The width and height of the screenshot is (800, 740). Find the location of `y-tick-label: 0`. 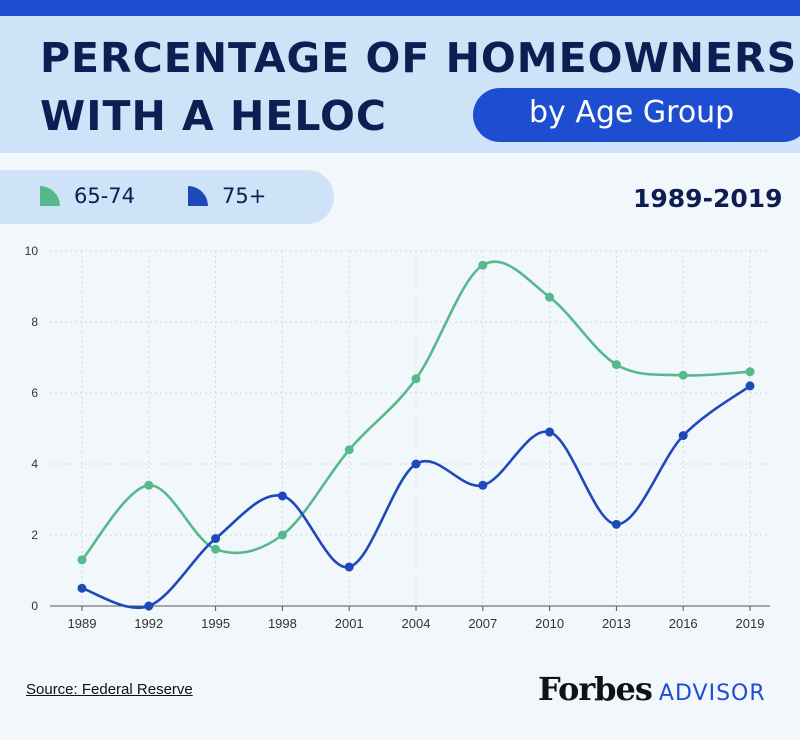

y-tick-label: 0 is located at coordinates (34, 606).